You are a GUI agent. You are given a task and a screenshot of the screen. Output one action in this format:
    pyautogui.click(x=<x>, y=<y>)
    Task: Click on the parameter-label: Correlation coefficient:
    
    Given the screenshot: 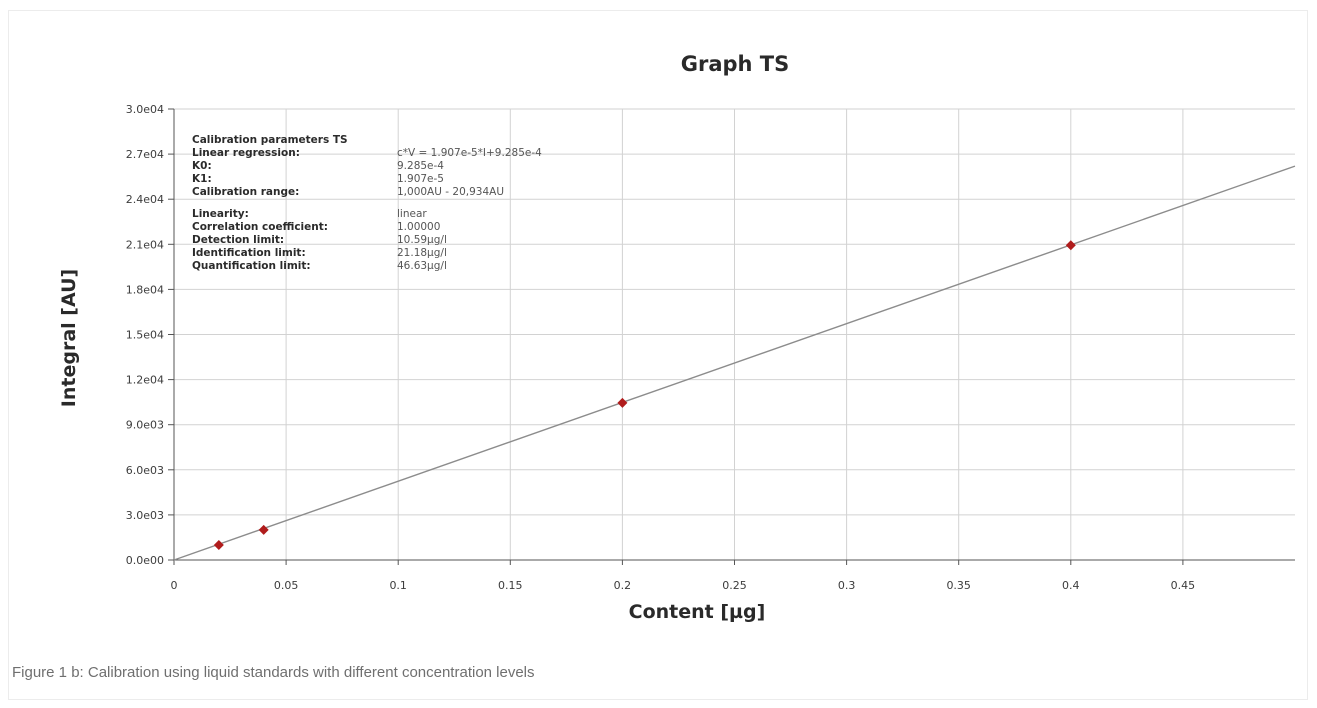 What is the action you would take?
    pyautogui.click(x=260, y=227)
    